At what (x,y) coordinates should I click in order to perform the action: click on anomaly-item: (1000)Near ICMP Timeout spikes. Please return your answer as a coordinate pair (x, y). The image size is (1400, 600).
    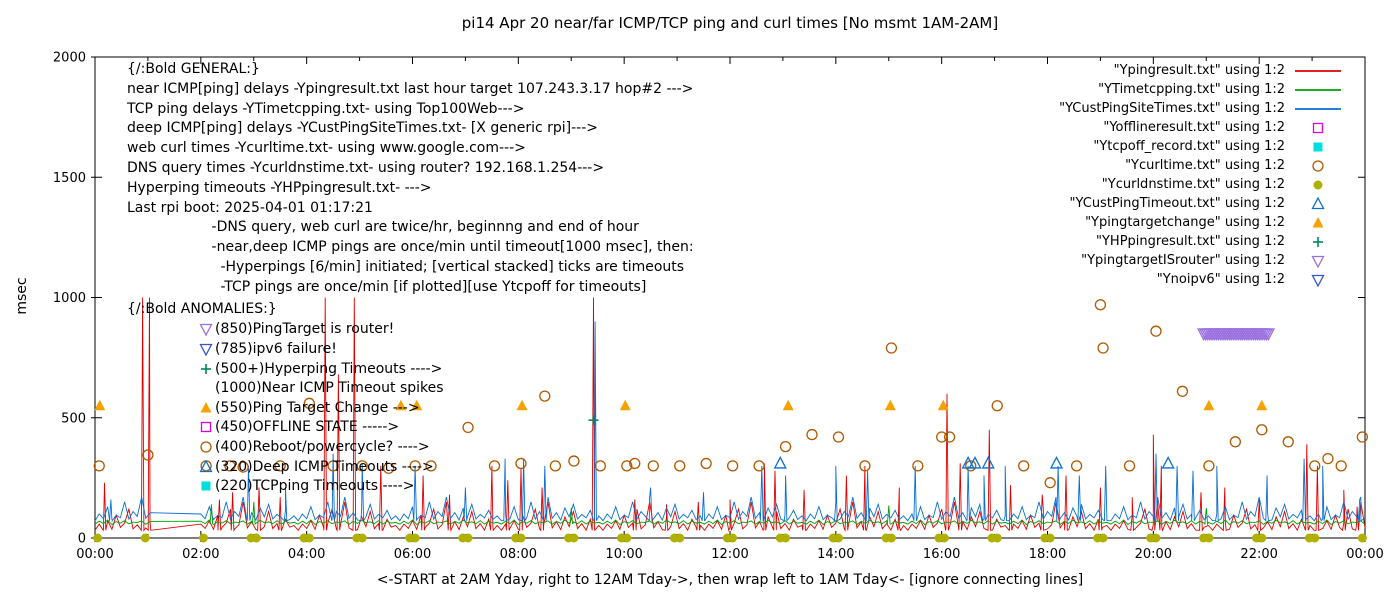
    Looking at the image, I should click on (285, 388).